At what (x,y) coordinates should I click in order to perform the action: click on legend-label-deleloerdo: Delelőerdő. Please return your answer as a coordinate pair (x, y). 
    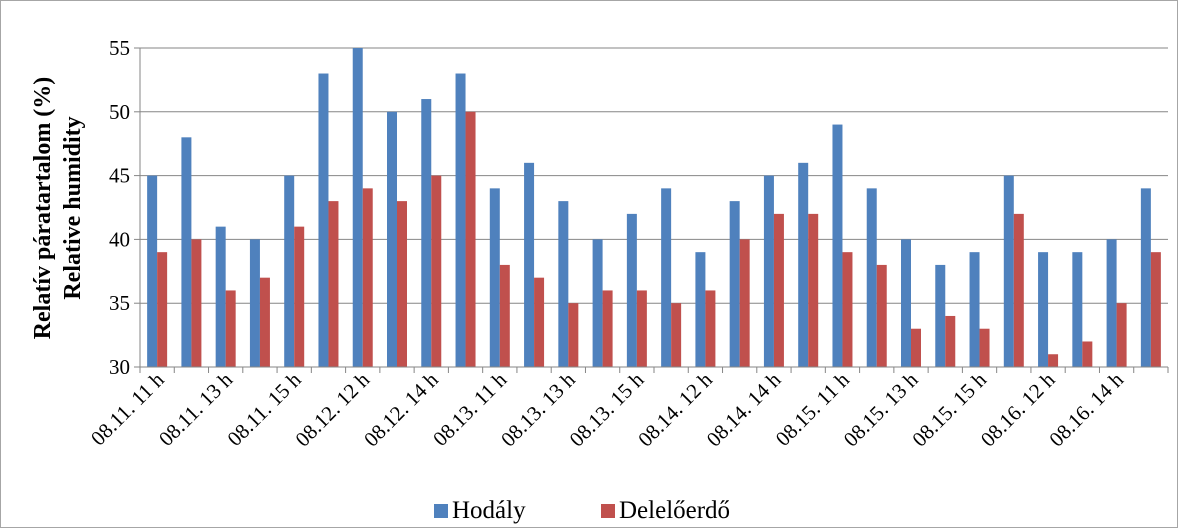
    Looking at the image, I should click on (674, 510).